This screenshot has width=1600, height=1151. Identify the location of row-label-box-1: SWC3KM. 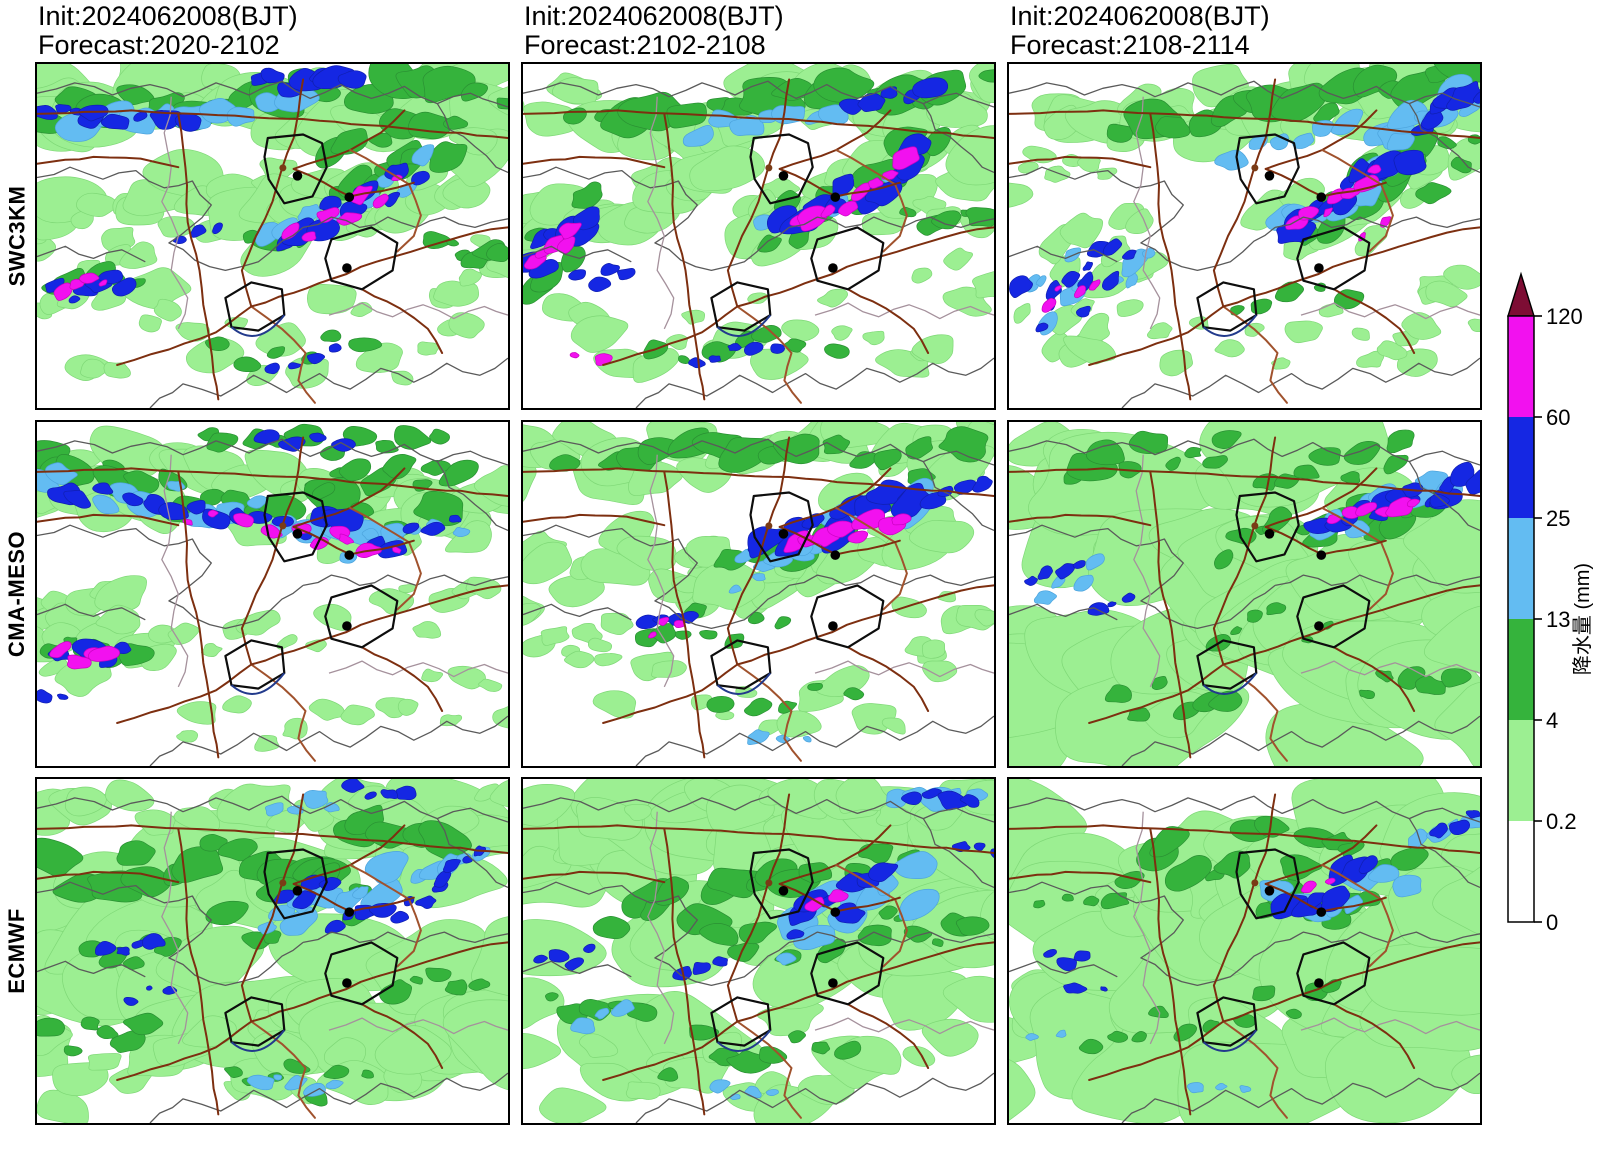
(17, 236).